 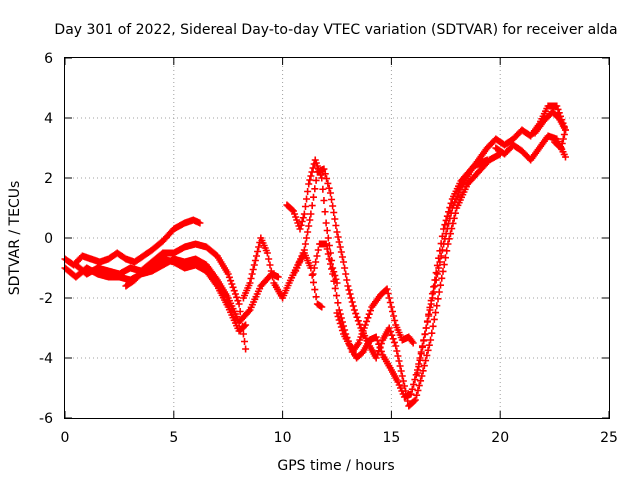 I want to click on x-tick-label: 25, so click(x=609, y=438).